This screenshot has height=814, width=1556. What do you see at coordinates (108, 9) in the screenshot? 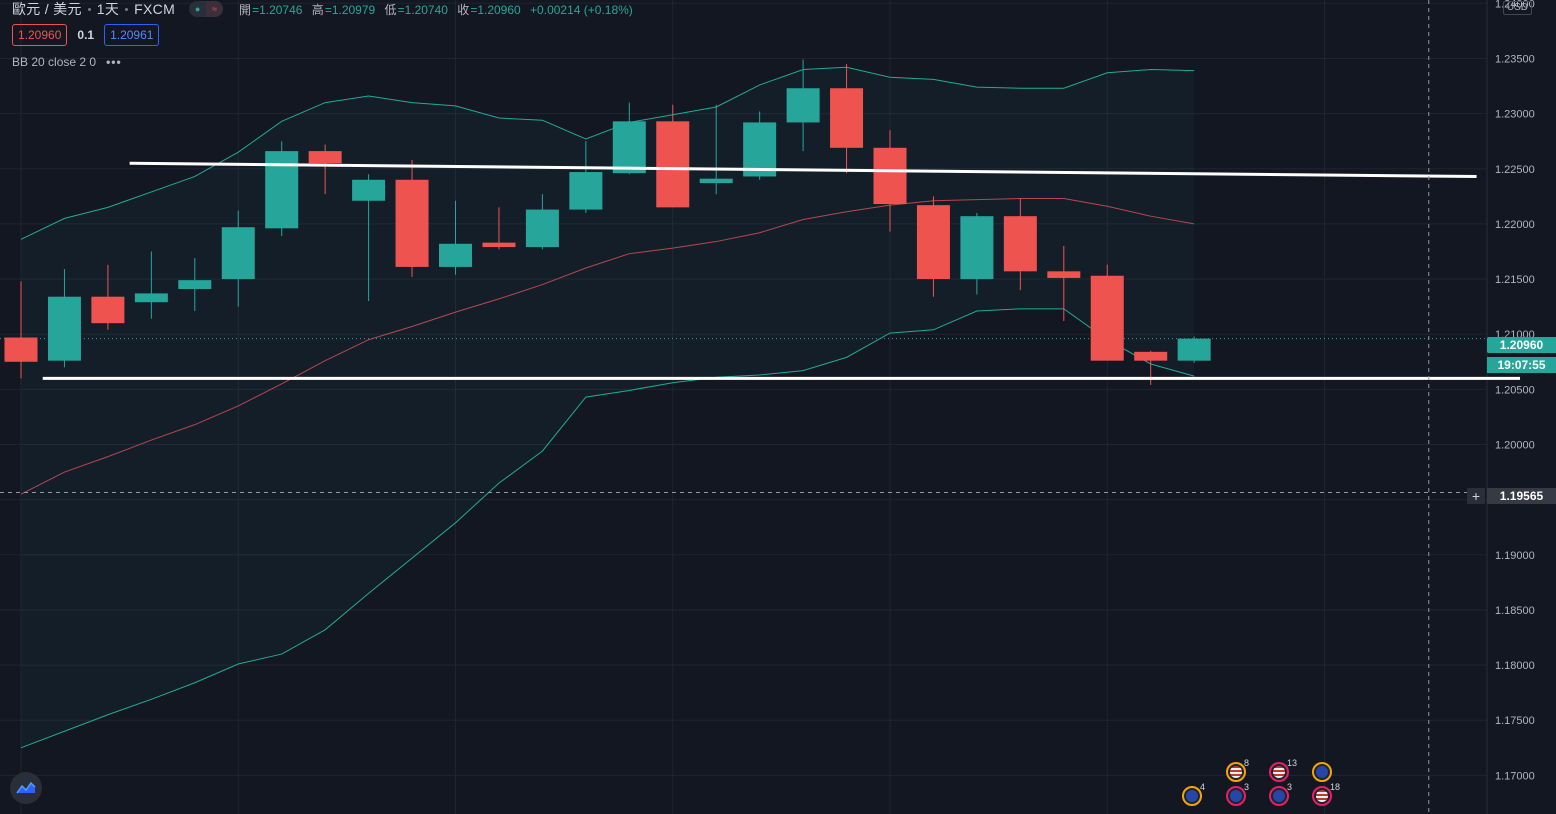
I see `interval-label: 1天` at bounding box center [108, 9].